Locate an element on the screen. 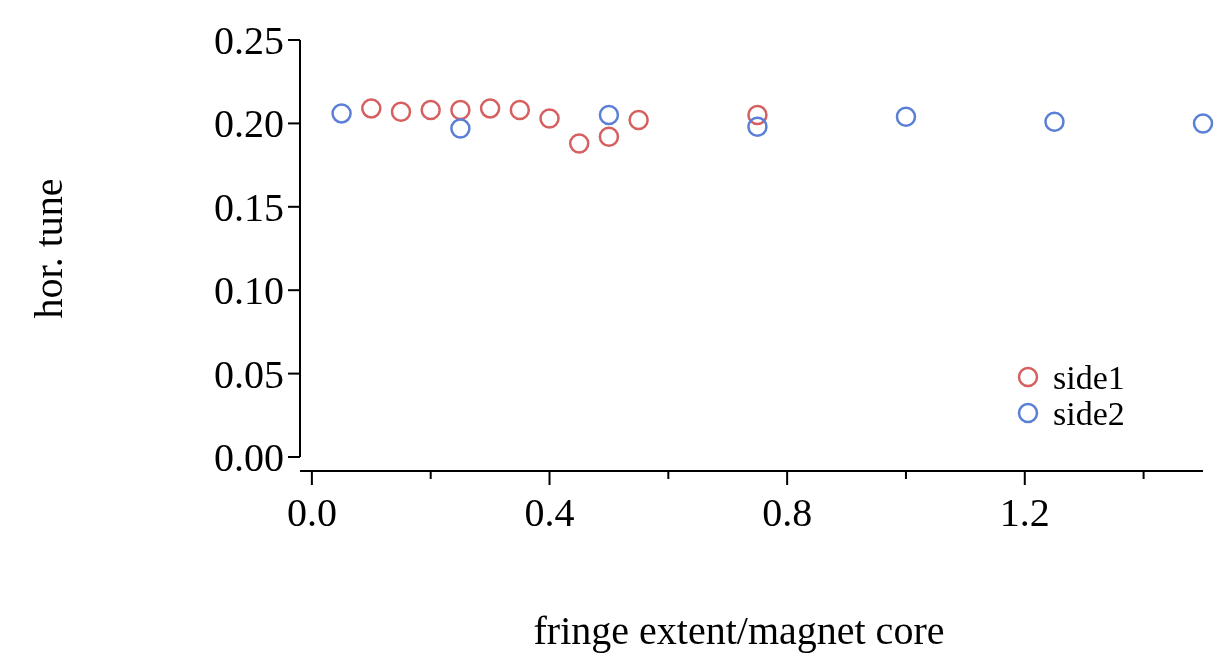 This screenshot has height=662, width=1218. y-axis-title: hor. tune is located at coordinates (48, 248).